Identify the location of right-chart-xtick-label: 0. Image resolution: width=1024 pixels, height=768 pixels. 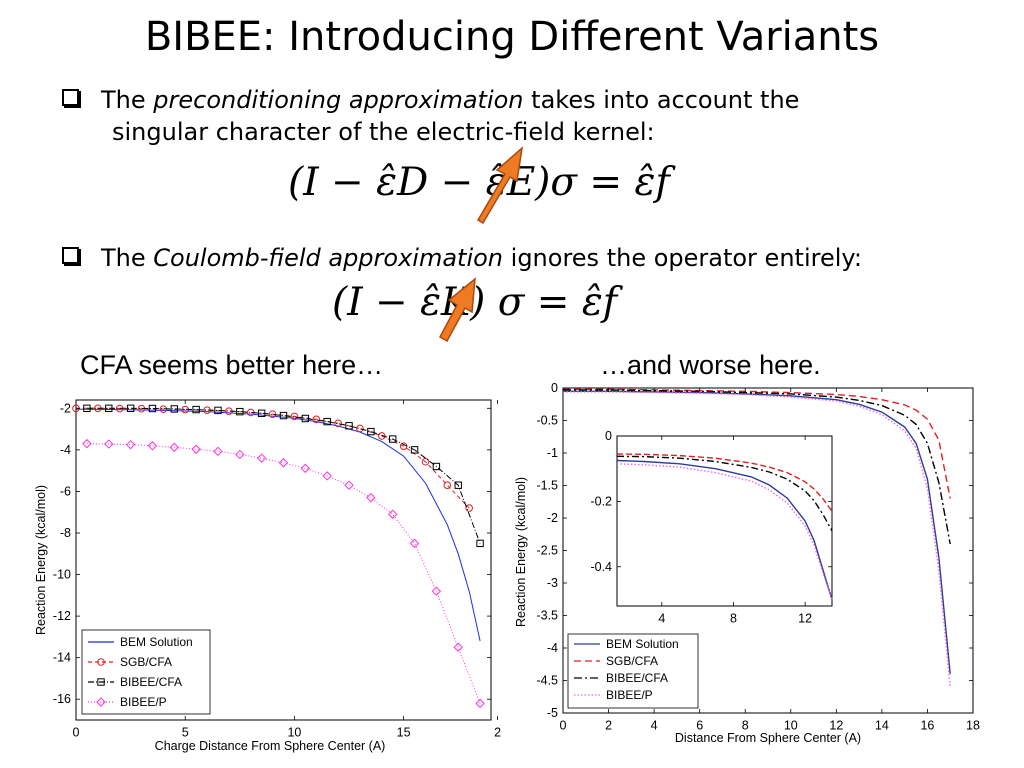
(563, 726).